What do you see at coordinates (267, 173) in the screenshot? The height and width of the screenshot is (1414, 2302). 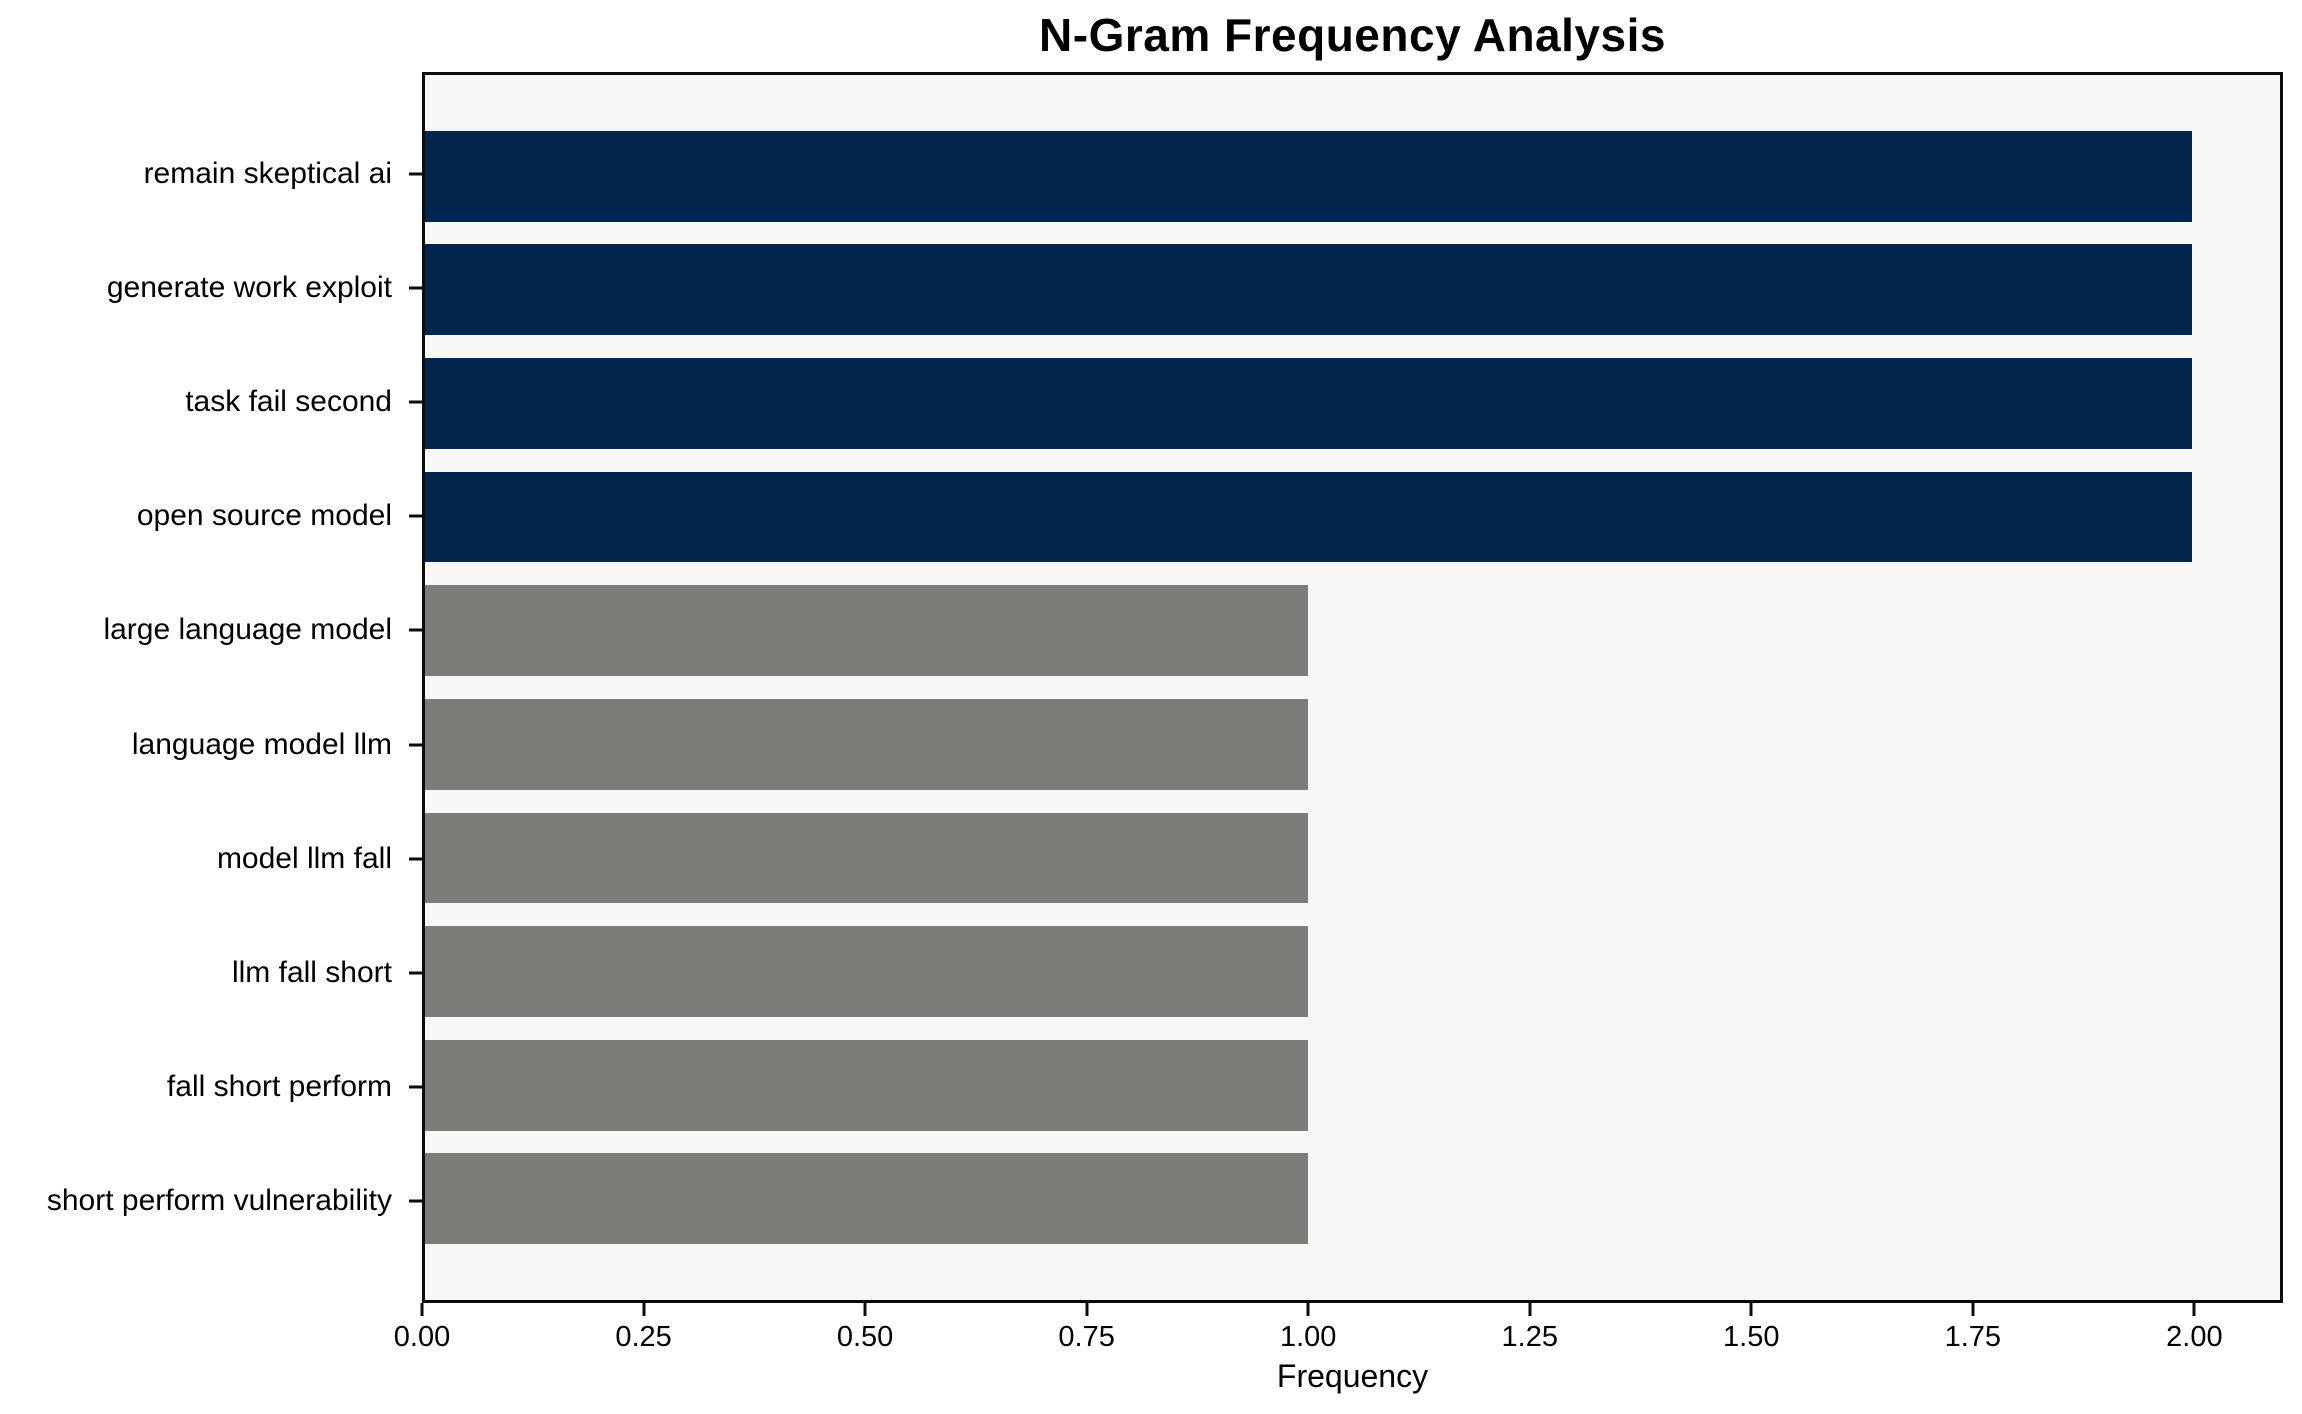 I see `y-axis-tick-label: remain skeptical ai` at bounding box center [267, 173].